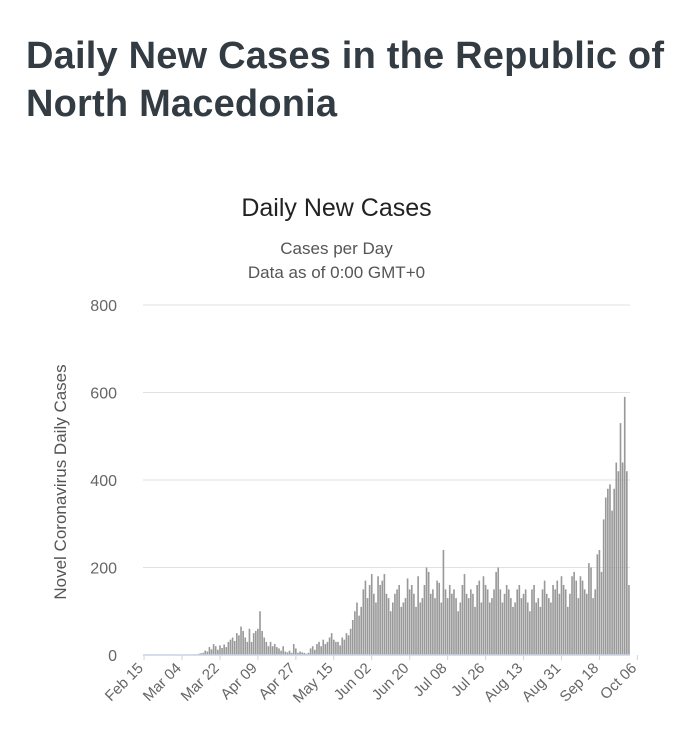 The image size is (673, 750). I want to click on chart-title: Daily New Cases, so click(336, 208).